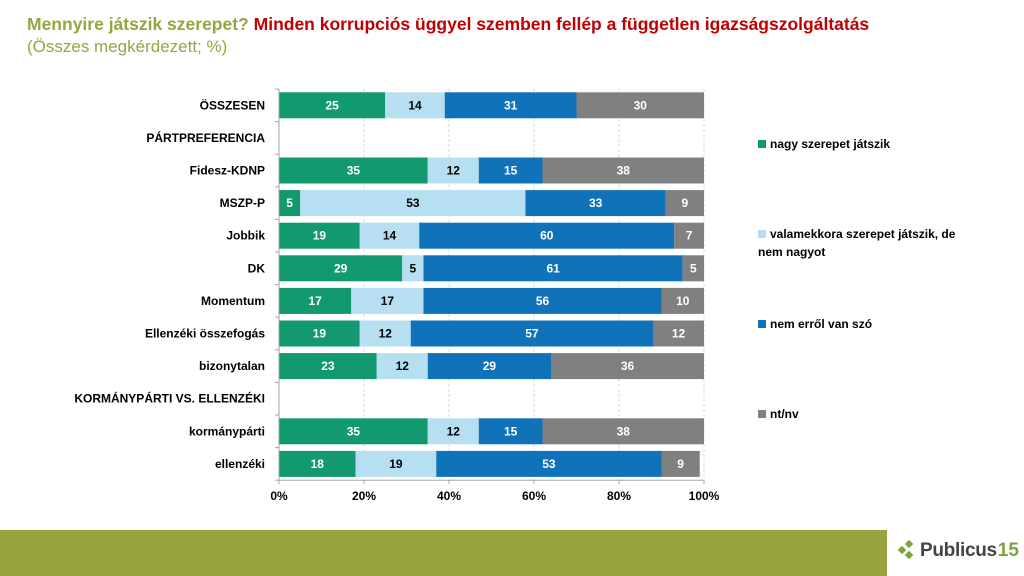  I want to click on x-tick-label: 100%, so click(704, 496).